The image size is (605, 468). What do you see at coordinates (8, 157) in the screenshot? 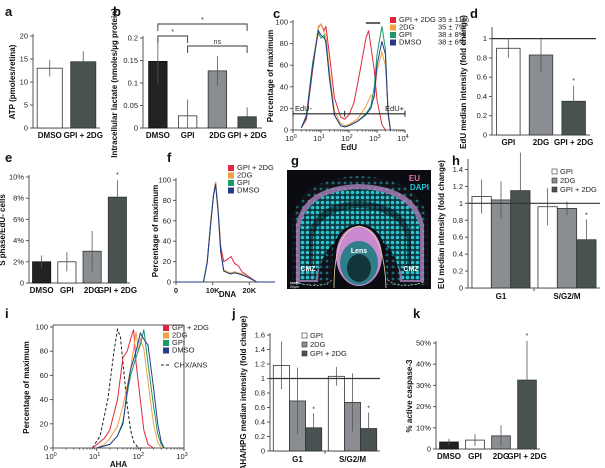
I see `panel-label-e: e` at bounding box center [8, 157].